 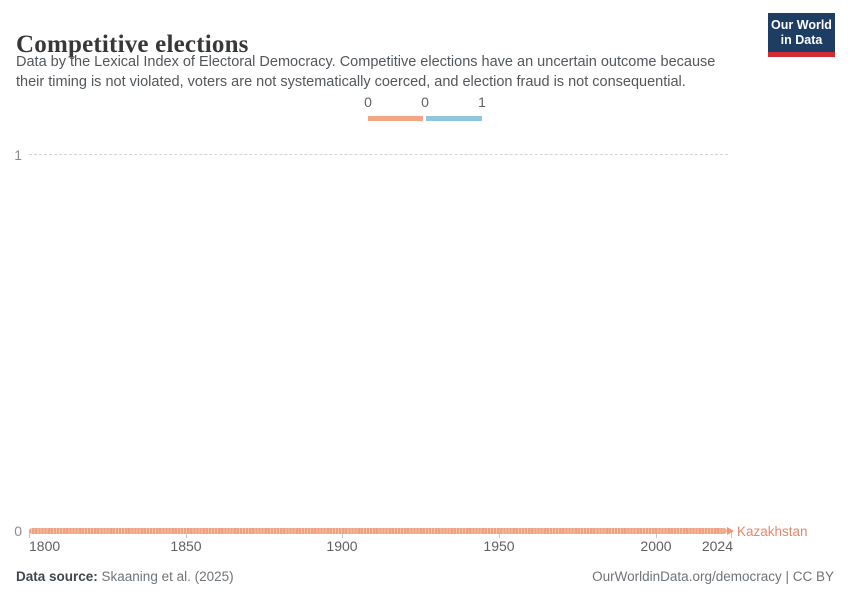 I want to click on color-scale-legend: 0 0 1, so click(x=425, y=109).